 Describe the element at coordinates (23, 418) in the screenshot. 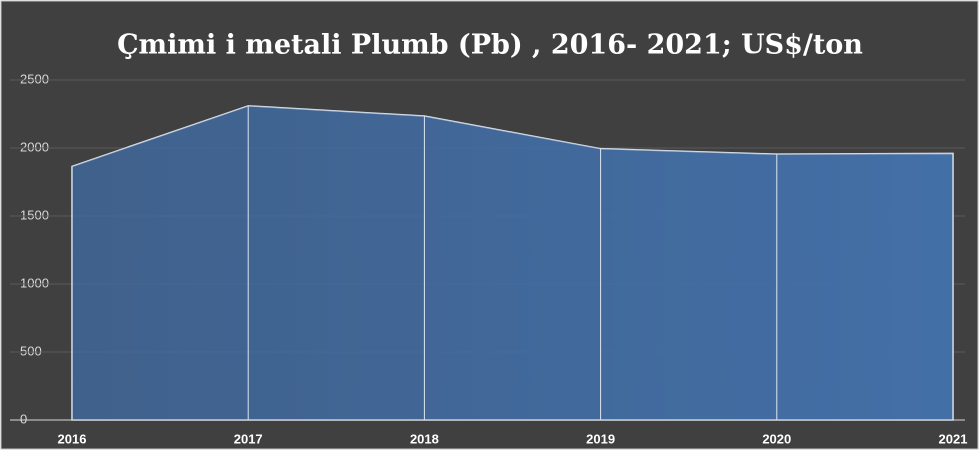

I see `y-tick-label: 0` at that location.